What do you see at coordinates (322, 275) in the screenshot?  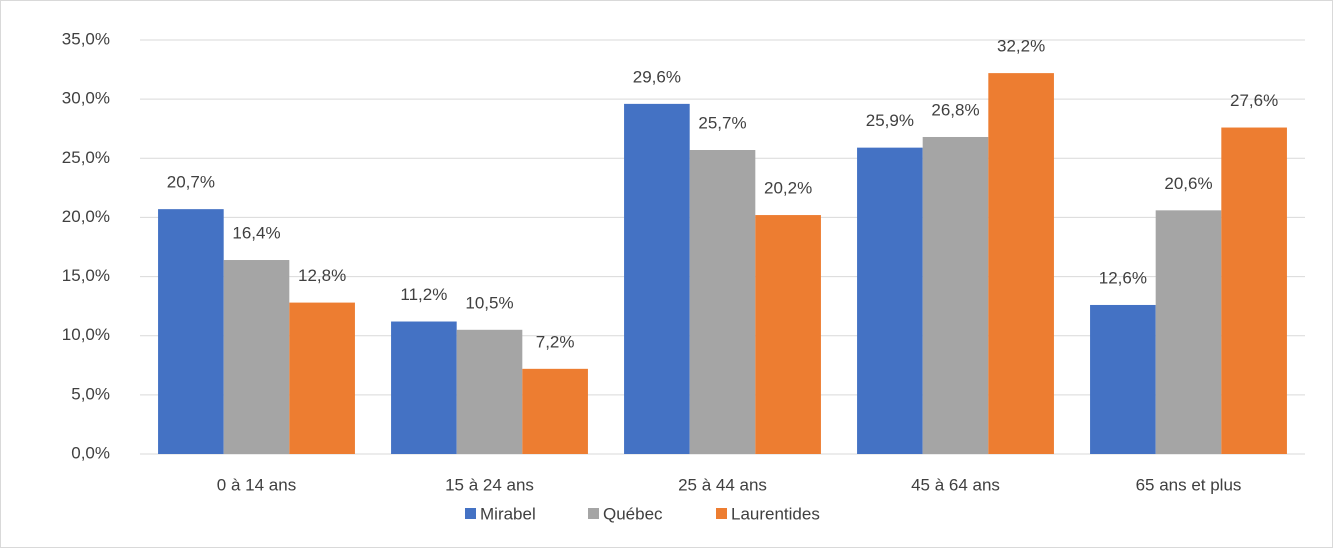 I see `data-label: 12,8%` at bounding box center [322, 275].